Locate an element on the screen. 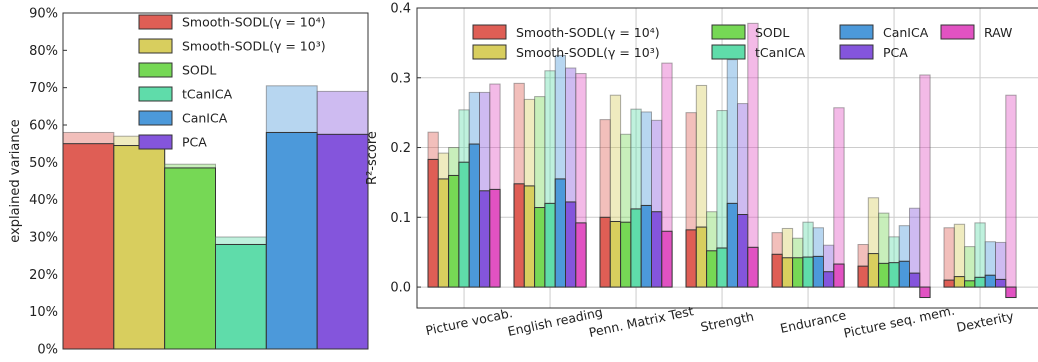 The height and width of the screenshot is (362, 1038). category-label: Endurance is located at coordinates (813, 321).